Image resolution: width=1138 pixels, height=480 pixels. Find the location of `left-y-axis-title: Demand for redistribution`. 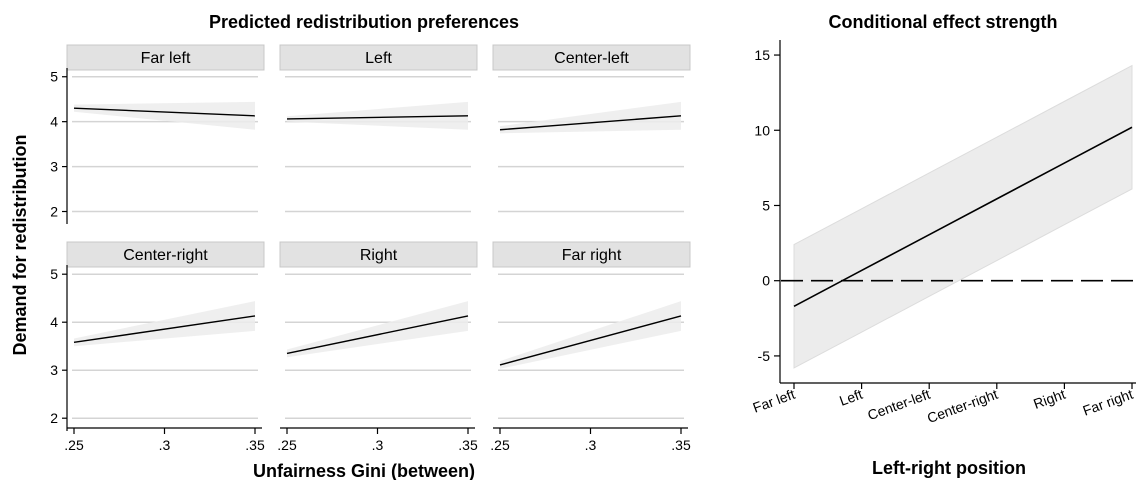

left-y-axis-title: Demand for redistribution is located at coordinates (20, 244).